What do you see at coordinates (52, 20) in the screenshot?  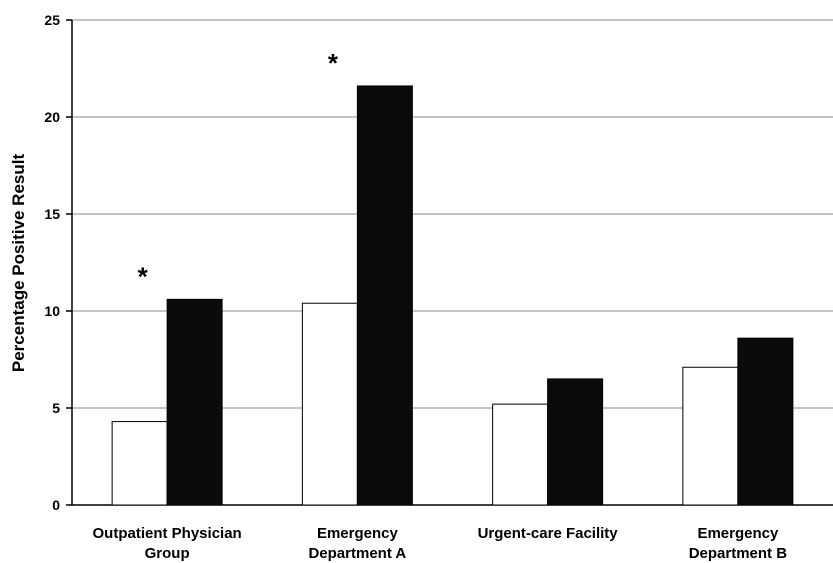 I see `y-tick-label: 25` at bounding box center [52, 20].